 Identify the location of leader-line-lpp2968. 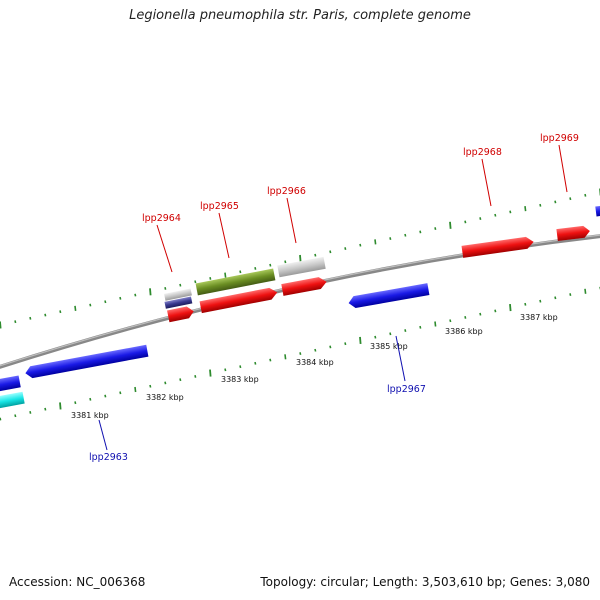
(486, 182).